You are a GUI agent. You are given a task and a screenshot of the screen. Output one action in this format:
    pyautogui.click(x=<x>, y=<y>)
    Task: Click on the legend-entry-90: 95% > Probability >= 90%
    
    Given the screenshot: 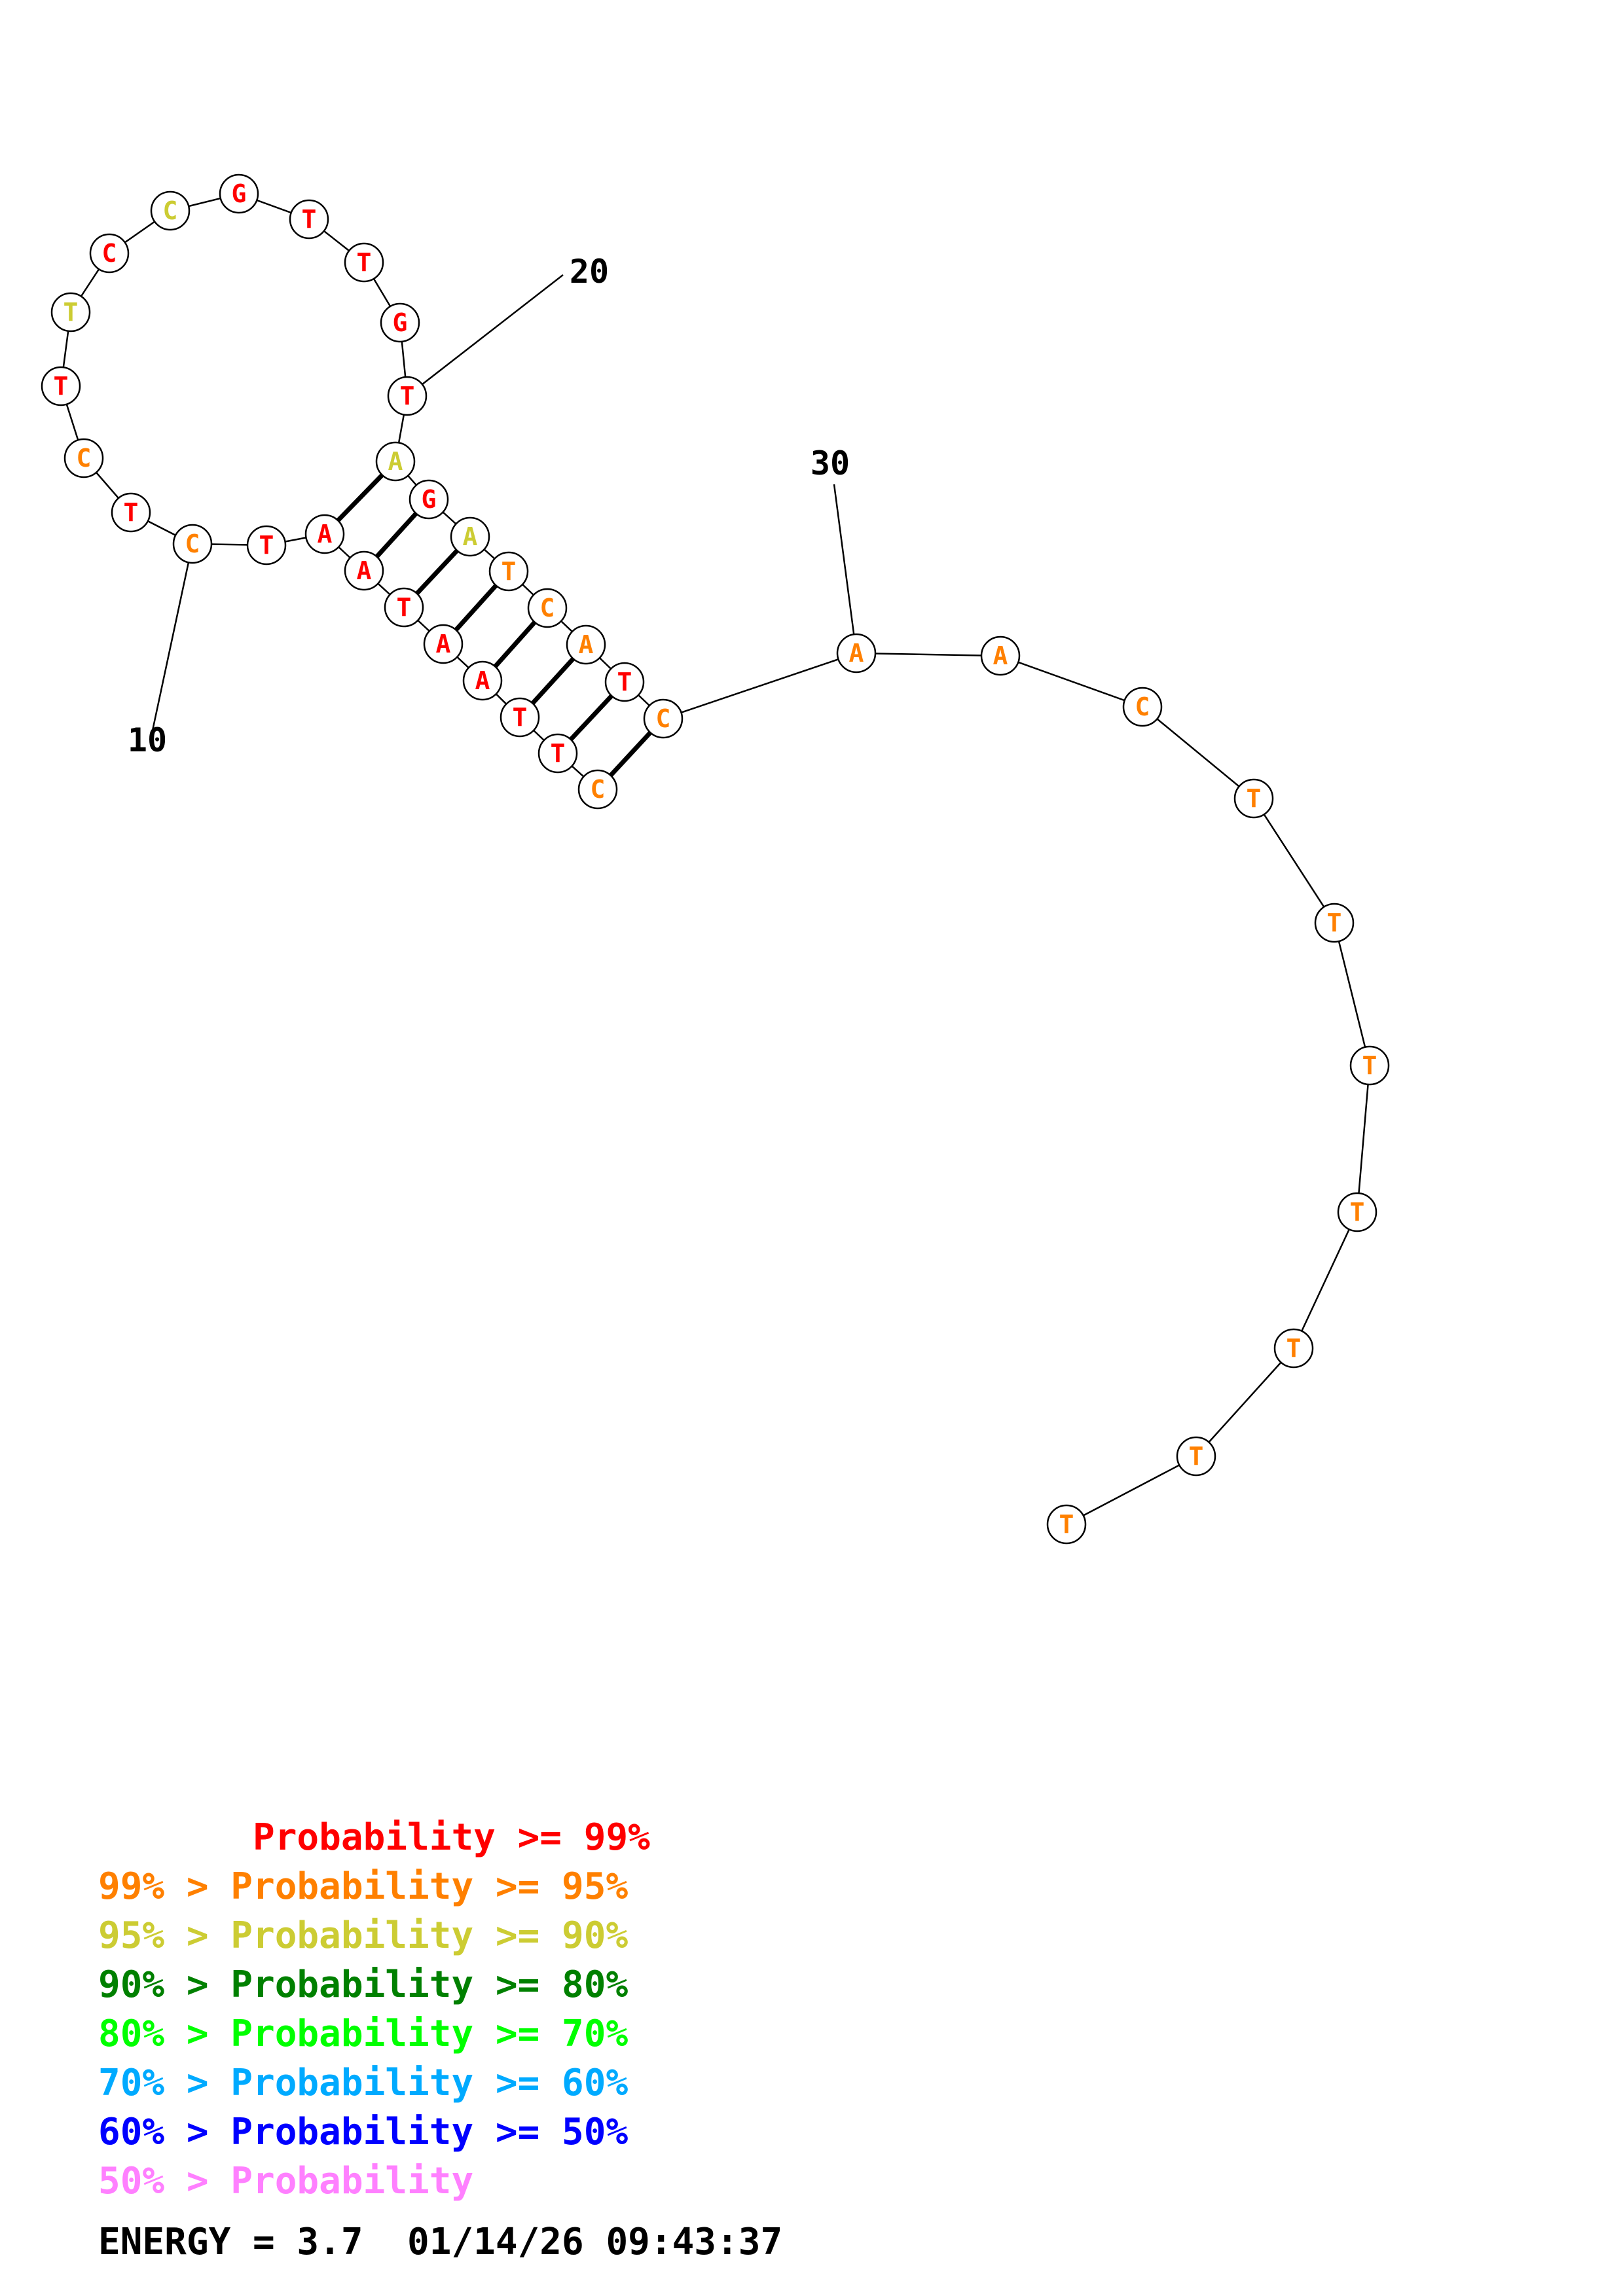 What is the action you would take?
    pyautogui.click(x=363, y=1935)
    